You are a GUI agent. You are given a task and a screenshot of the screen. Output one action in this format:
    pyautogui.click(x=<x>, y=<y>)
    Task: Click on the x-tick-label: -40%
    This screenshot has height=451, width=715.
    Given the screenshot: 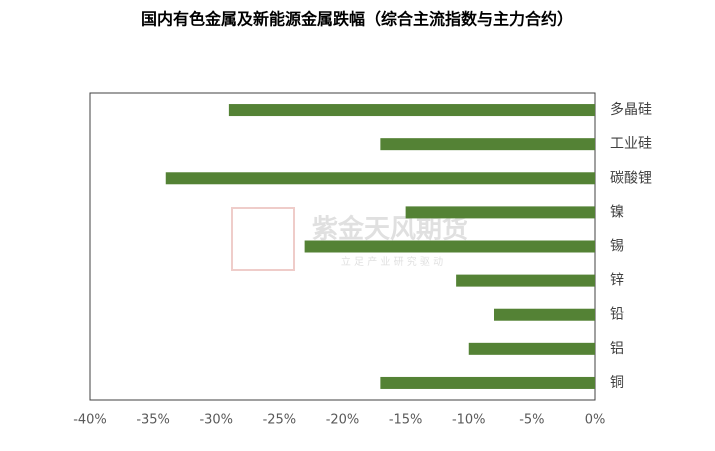 What is the action you would take?
    pyautogui.click(x=90, y=420)
    